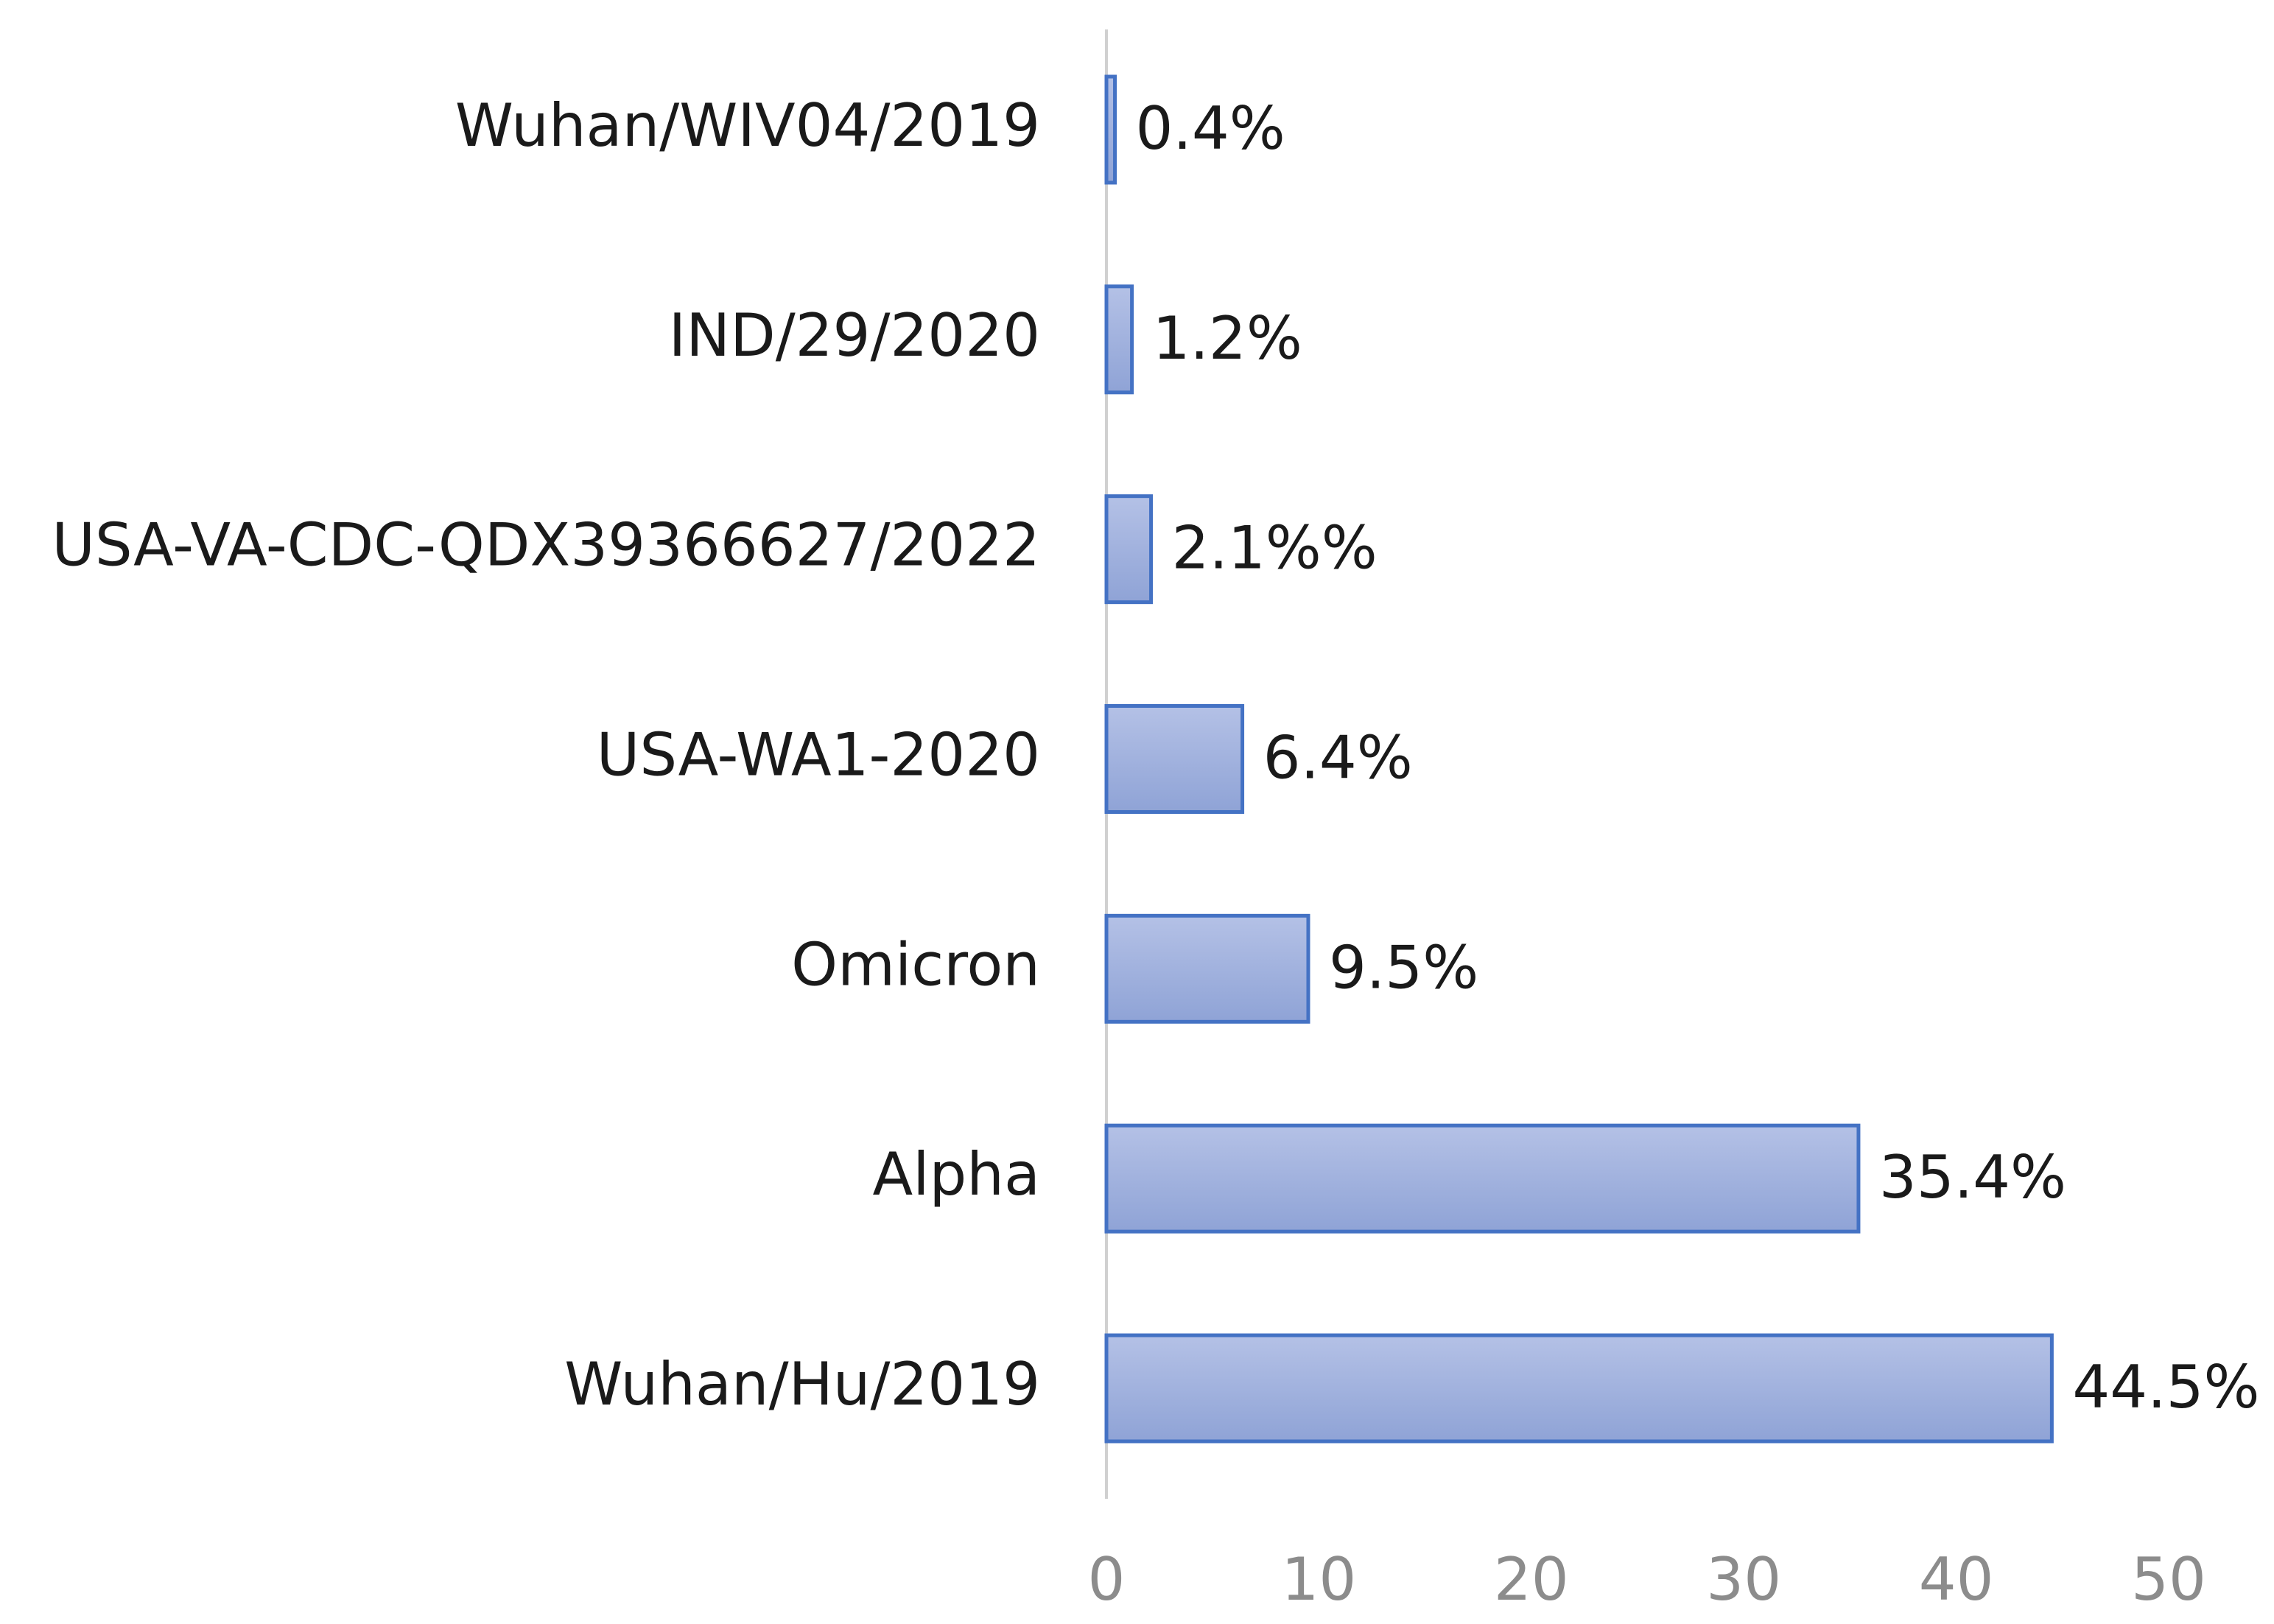 The height and width of the screenshot is (1624, 2274). Describe the element at coordinates (1227, 339) in the screenshot. I see `value-label: 1.2%` at that location.